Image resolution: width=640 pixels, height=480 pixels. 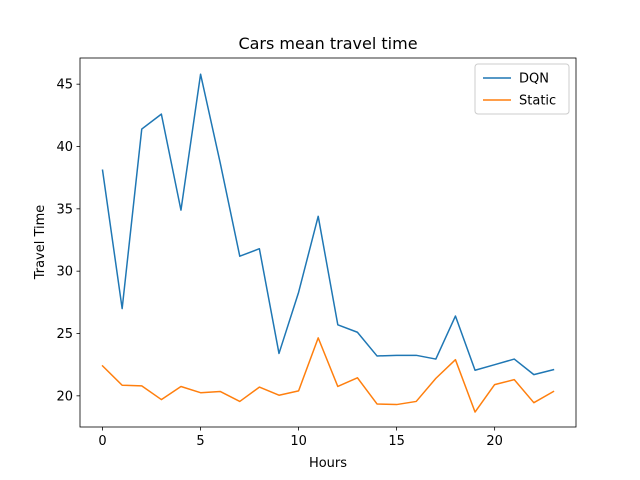 What do you see at coordinates (40, 243) in the screenshot?
I see `y-axis-label: Travel Time` at bounding box center [40, 243].